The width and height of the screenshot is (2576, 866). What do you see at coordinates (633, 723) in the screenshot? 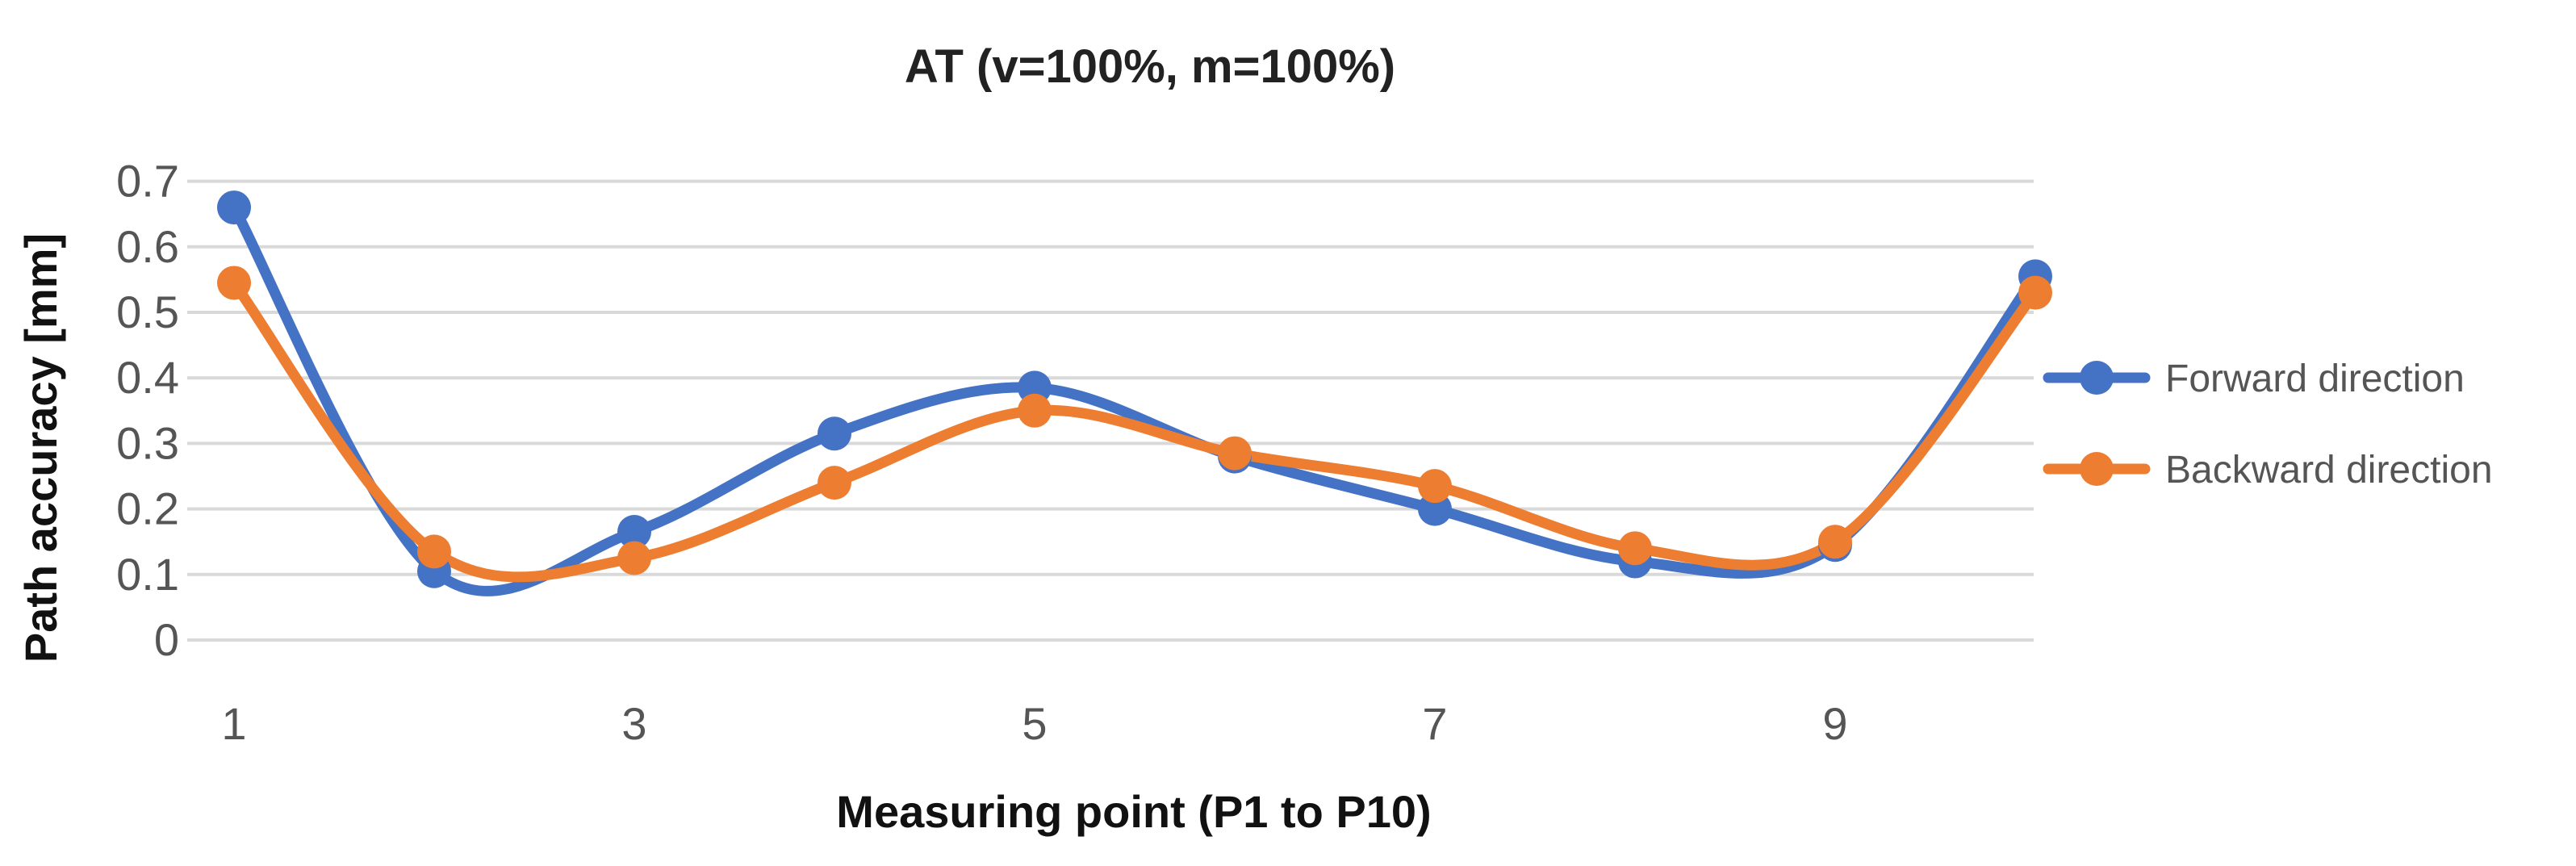
I see `x-tick-label: 3` at bounding box center [633, 723].